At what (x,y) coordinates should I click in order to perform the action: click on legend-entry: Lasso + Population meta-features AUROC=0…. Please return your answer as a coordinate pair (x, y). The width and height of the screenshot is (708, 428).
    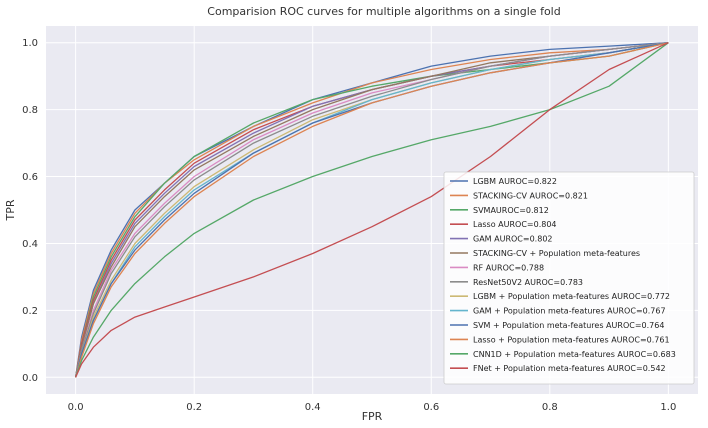
    Looking at the image, I should click on (571, 339).